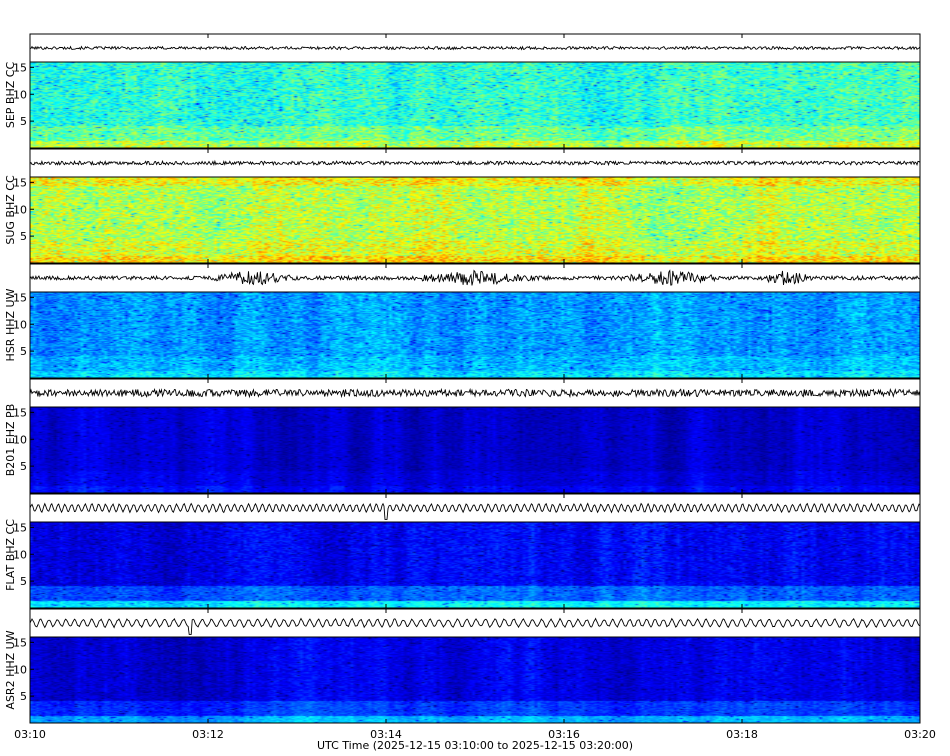 Image resolution: width=950 pixels, height=756 pixels. Describe the element at coordinates (10, 440) in the screenshot. I see `station-label: B201 EHZ PB` at that location.